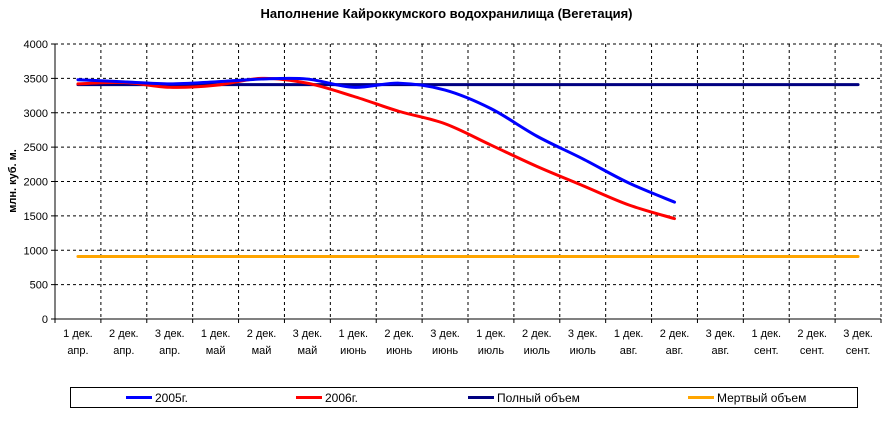 The image size is (893, 427). What do you see at coordinates (36, 45) in the screenshot?
I see `y-tick-label: 4000` at bounding box center [36, 45].